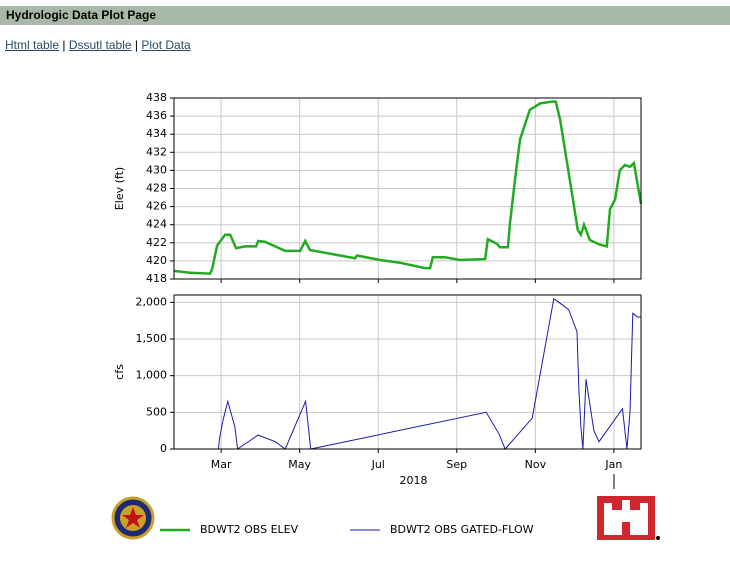  I want to click on state-logo, so click(133, 518).